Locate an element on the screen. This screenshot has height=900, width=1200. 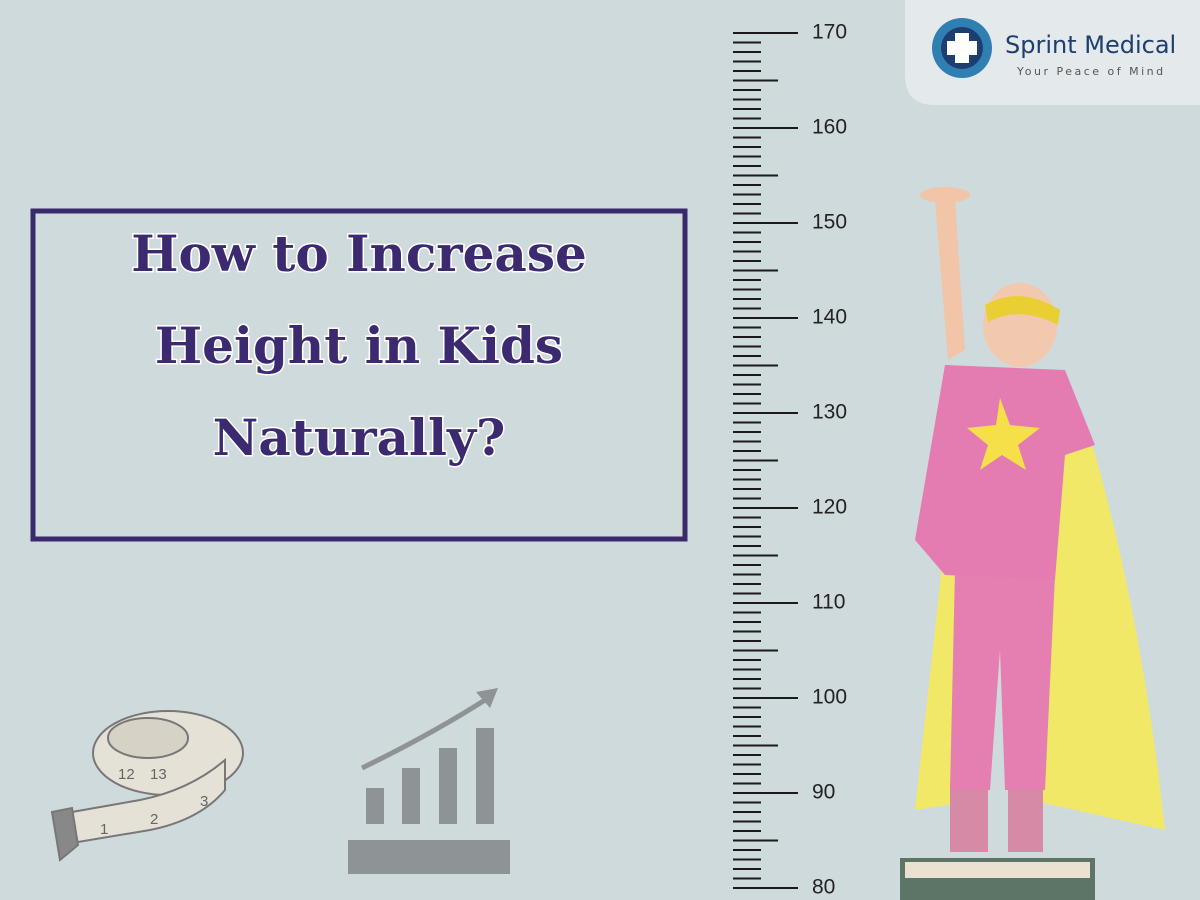
tape-label: 13 is located at coordinates (158, 774).